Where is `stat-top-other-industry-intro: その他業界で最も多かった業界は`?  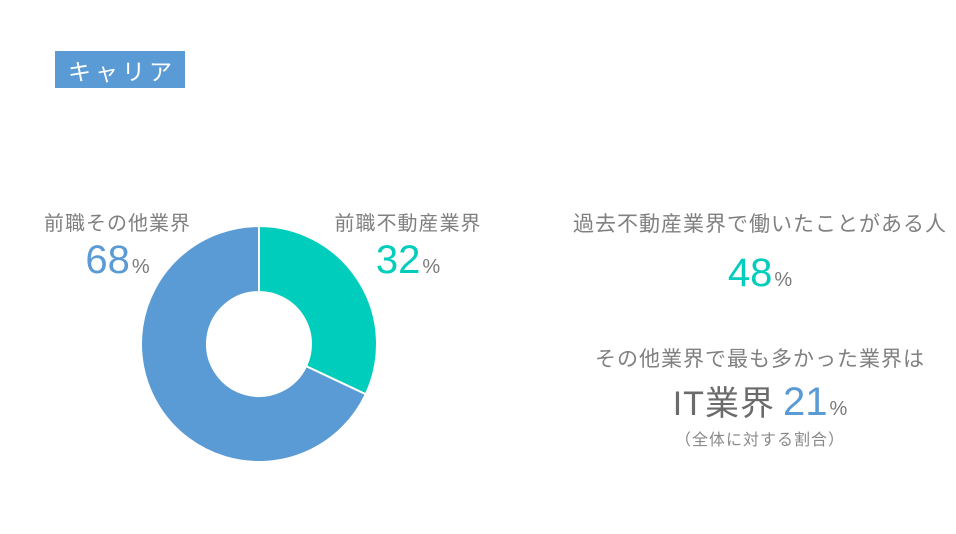
stat-top-other-industry-intro: その他業界で最も多かった業界は is located at coordinates (760, 359).